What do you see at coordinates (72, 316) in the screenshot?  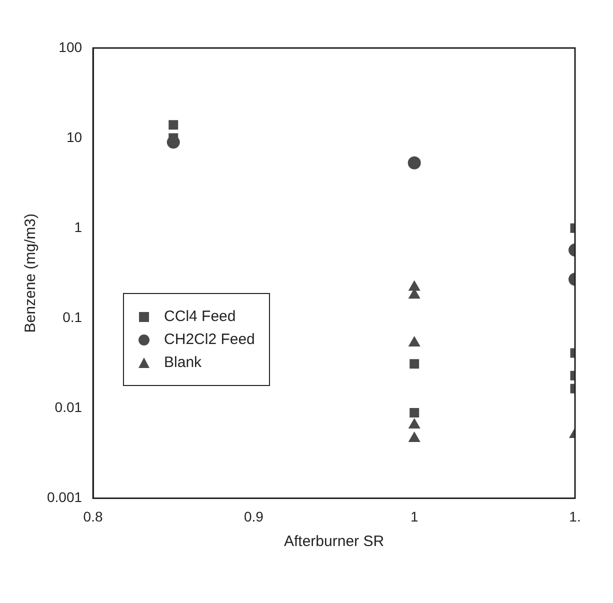 I see `y-tick-label: 0.1` at bounding box center [72, 316].